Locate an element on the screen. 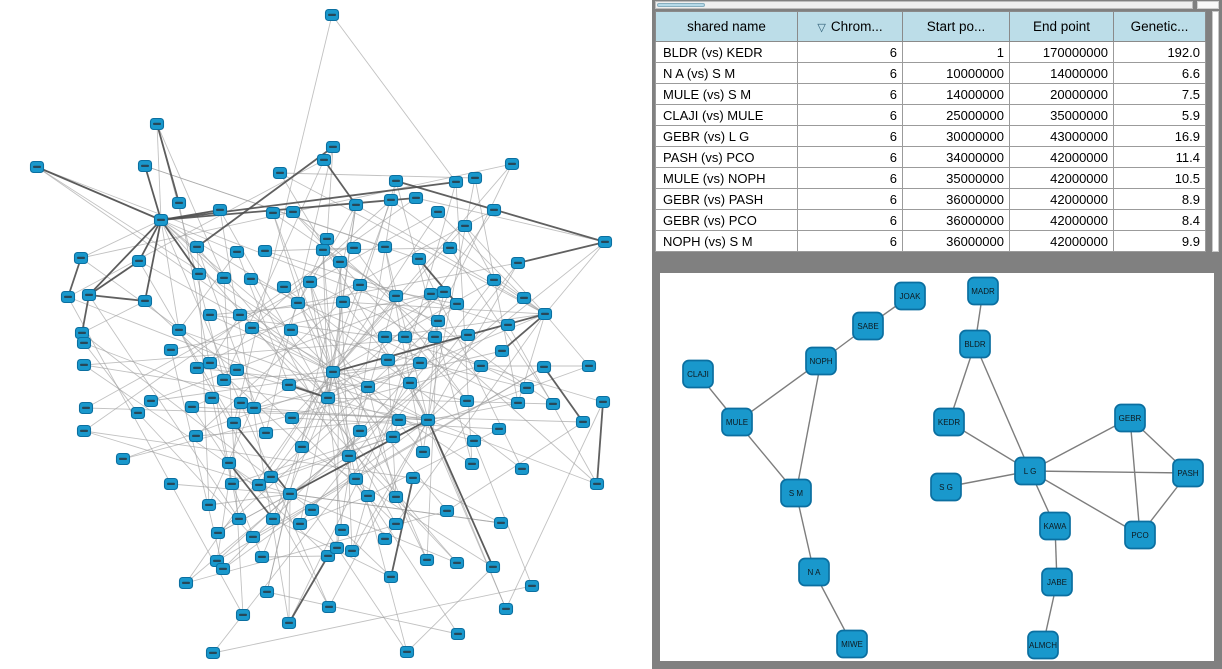 The width and height of the screenshot is (1222, 669). table-row: GEBR (vs) PCO 6 36000000 42000000 8.4 is located at coordinates (930, 220).